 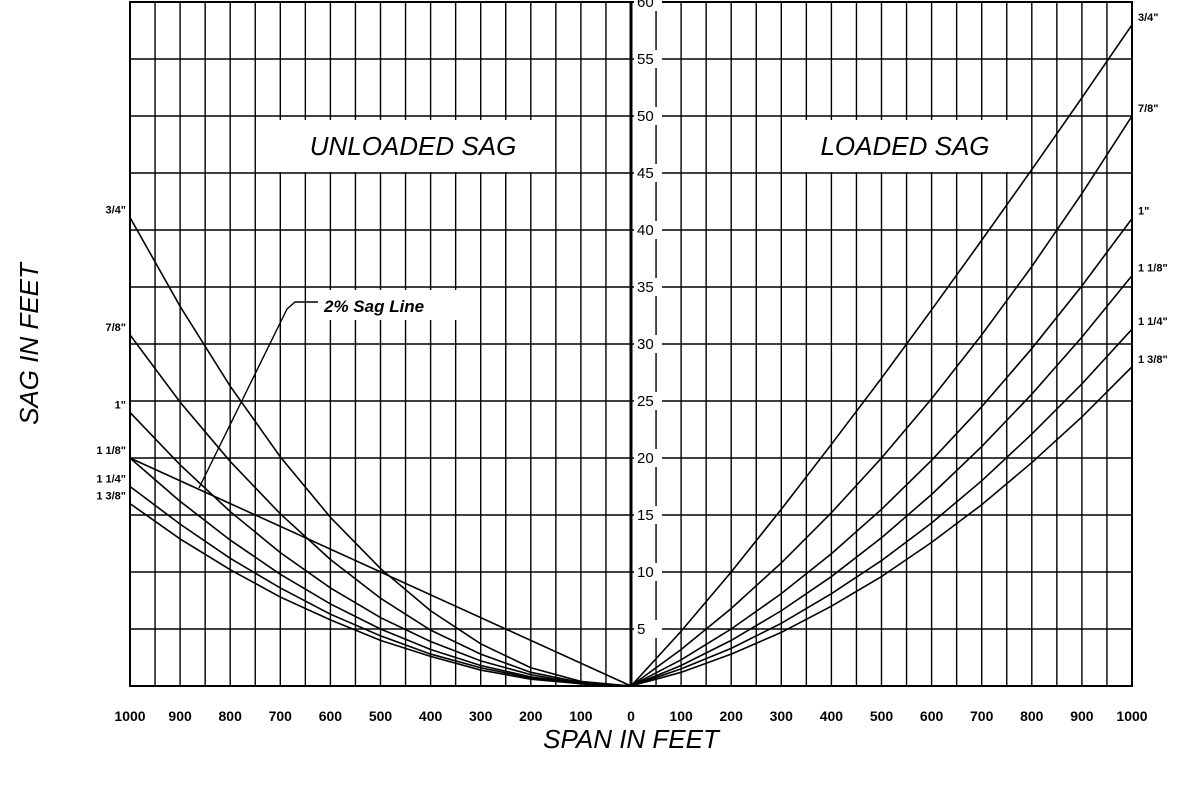 I want to click on curve-label-left: 1 1/8", so click(x=111, y=451).